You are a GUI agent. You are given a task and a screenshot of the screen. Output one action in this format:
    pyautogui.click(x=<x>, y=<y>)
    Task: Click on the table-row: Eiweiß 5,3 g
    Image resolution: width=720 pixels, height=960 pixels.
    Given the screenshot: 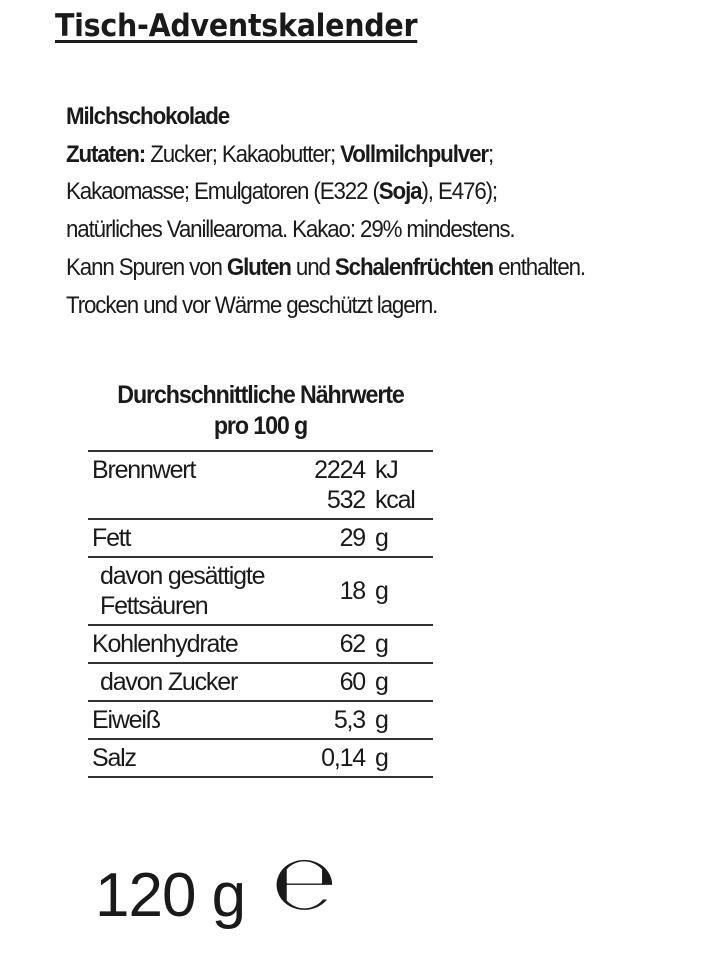 What is the action you would take?
    pyautogui.click(x=260, y=721)
    